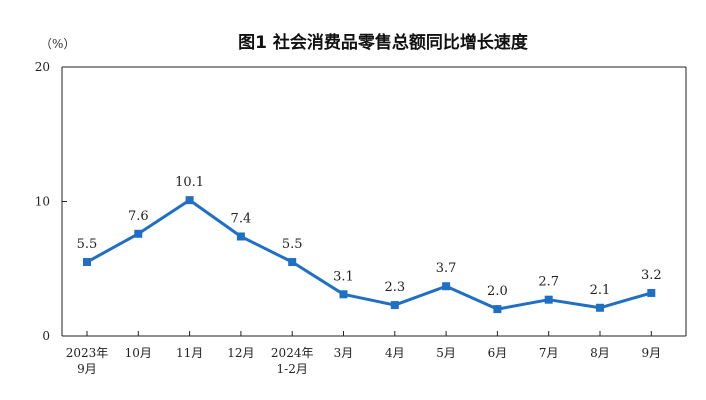  Describe the element at coordinates (241, 218) in the screenshot. I see `data-label-3: 7.4` at that location.